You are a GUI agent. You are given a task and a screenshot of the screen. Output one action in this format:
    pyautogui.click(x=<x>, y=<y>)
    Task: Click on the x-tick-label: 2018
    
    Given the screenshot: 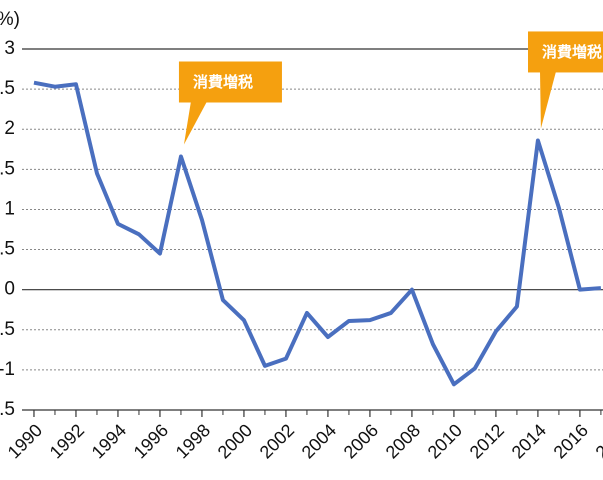 What is the action you would take?
    pyautogui.click(x=597, y=441)
    